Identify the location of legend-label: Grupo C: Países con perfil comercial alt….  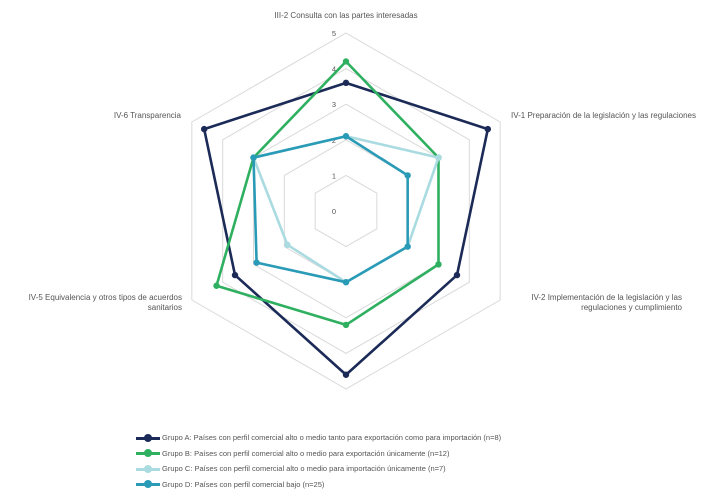
(304, 469).